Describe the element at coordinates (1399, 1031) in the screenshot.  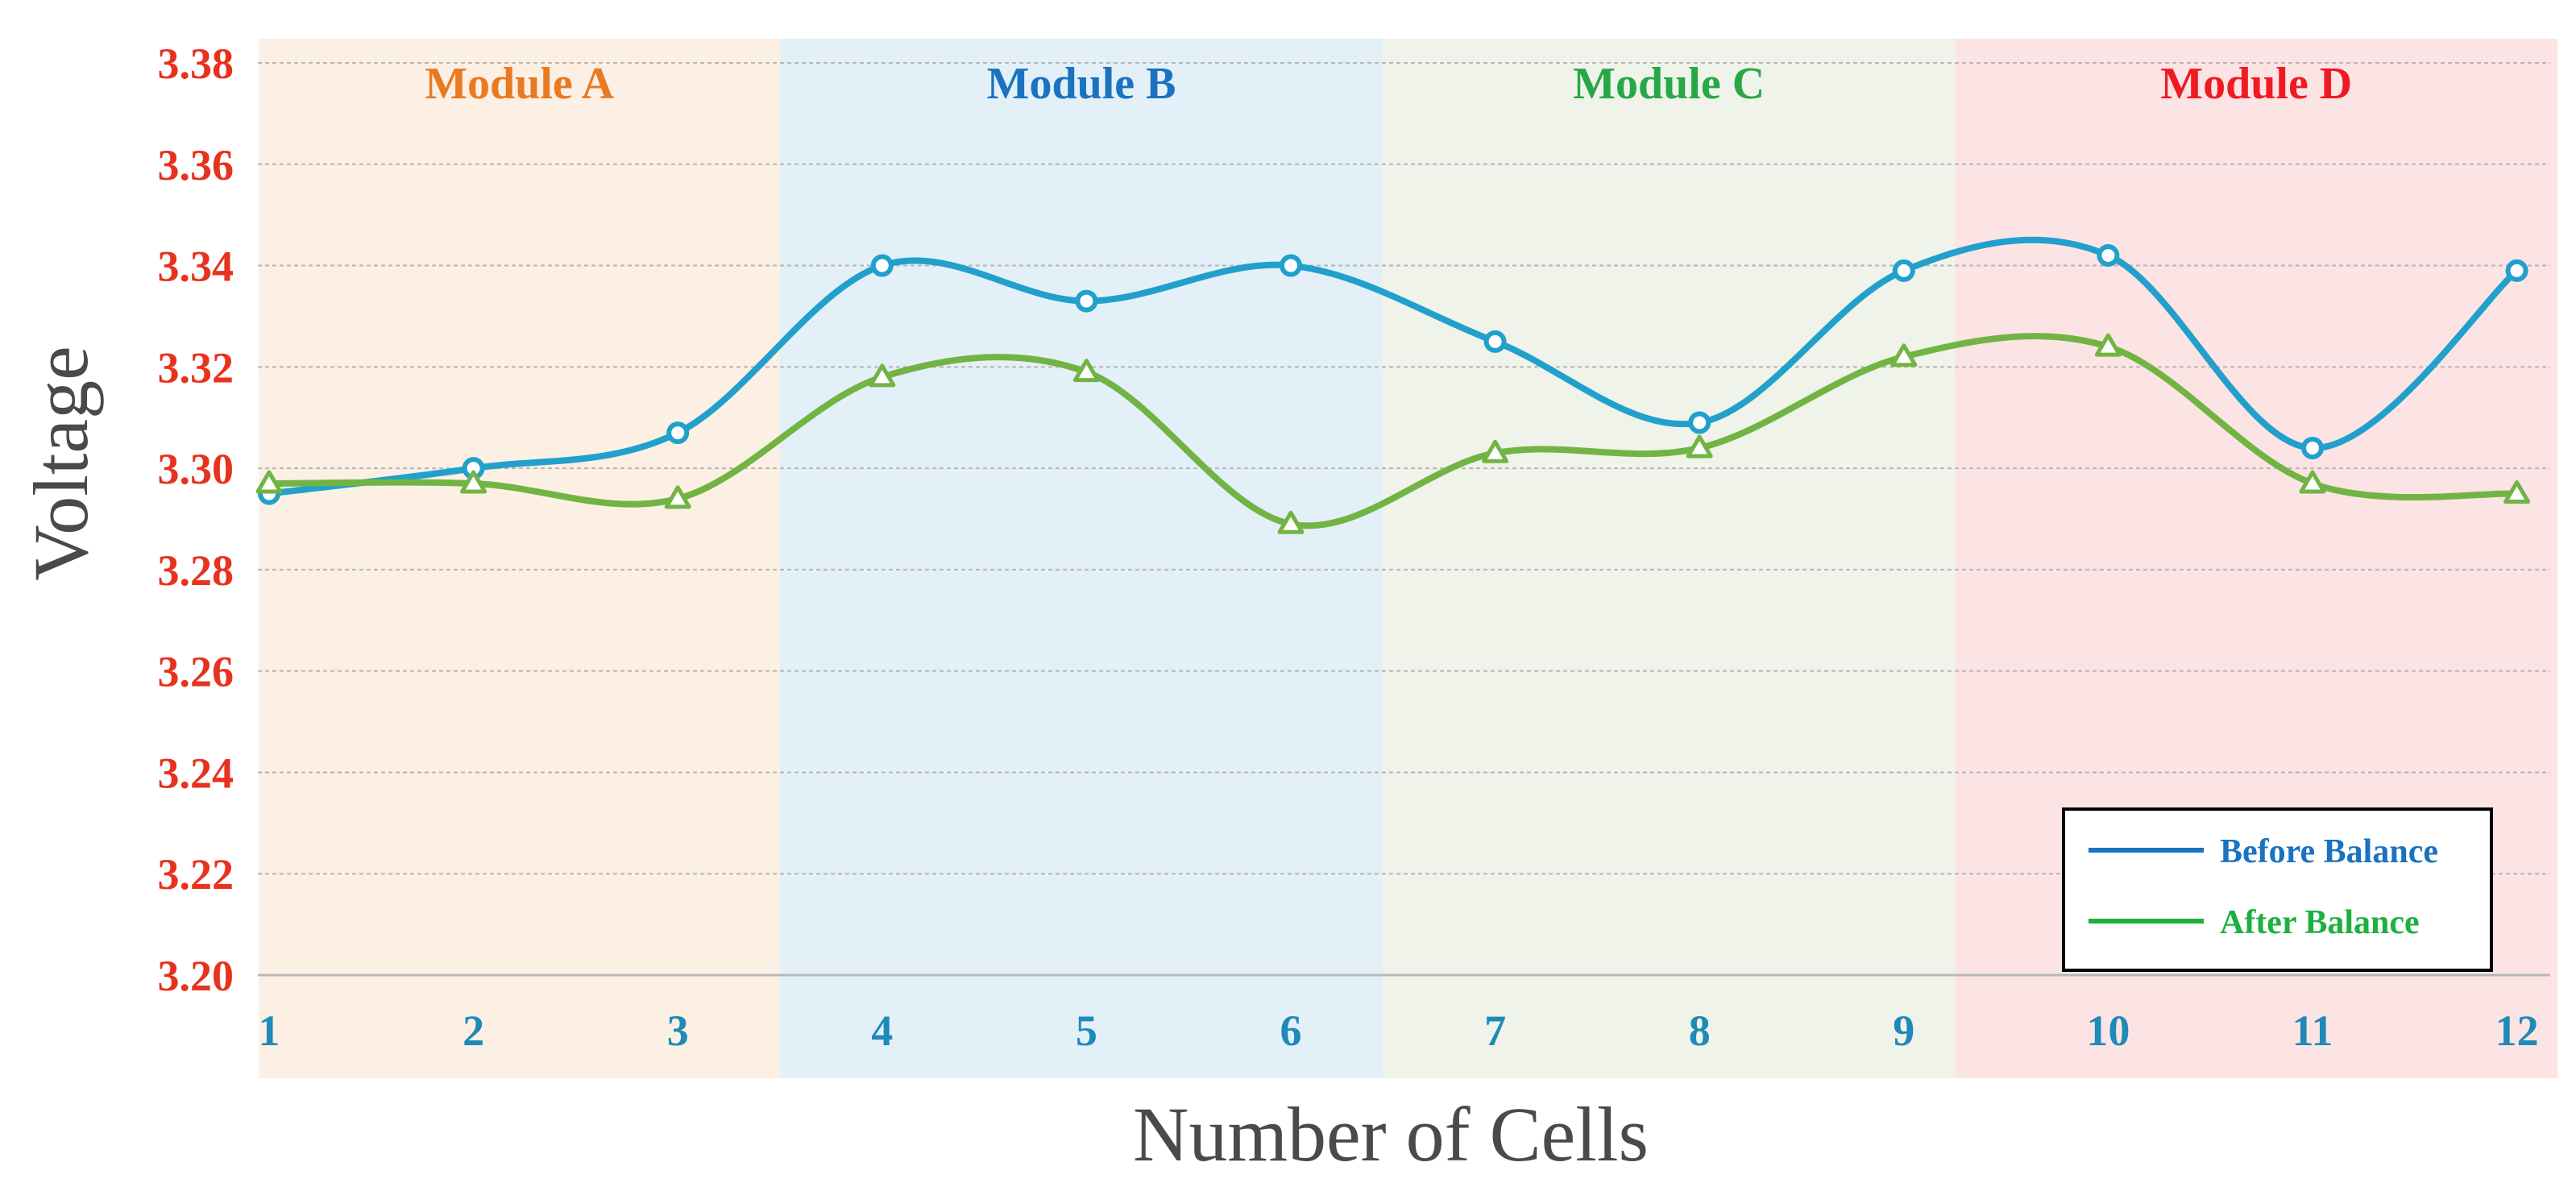
I see `x-axis-ticks: 1 2 3 4 5 6 7 8 9 10 11 12` at that location.